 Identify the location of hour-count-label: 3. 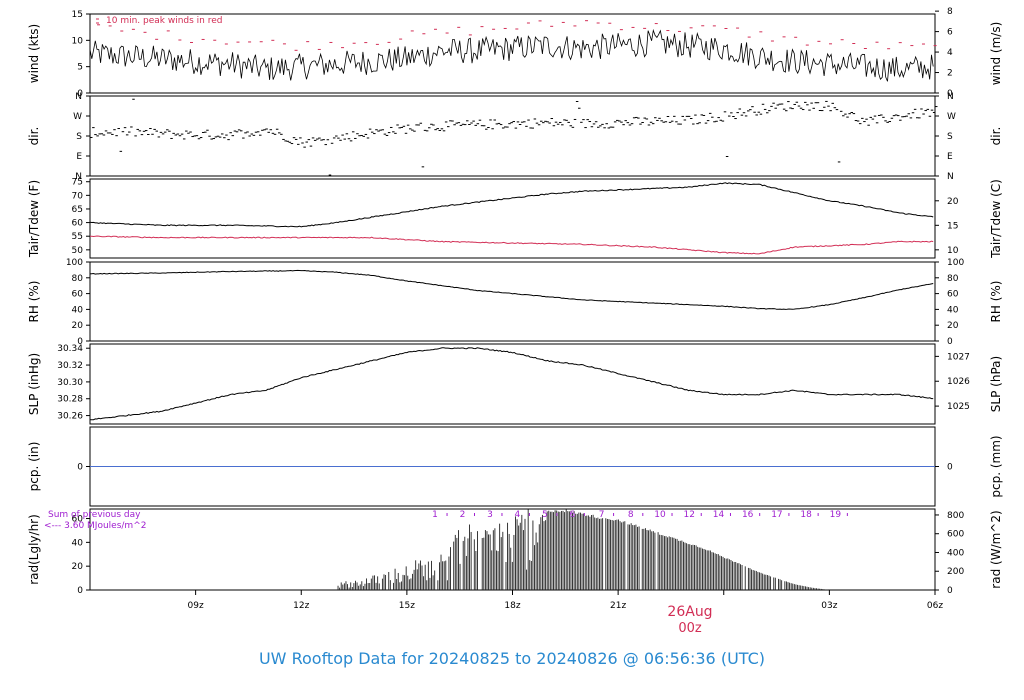
(490, 515).